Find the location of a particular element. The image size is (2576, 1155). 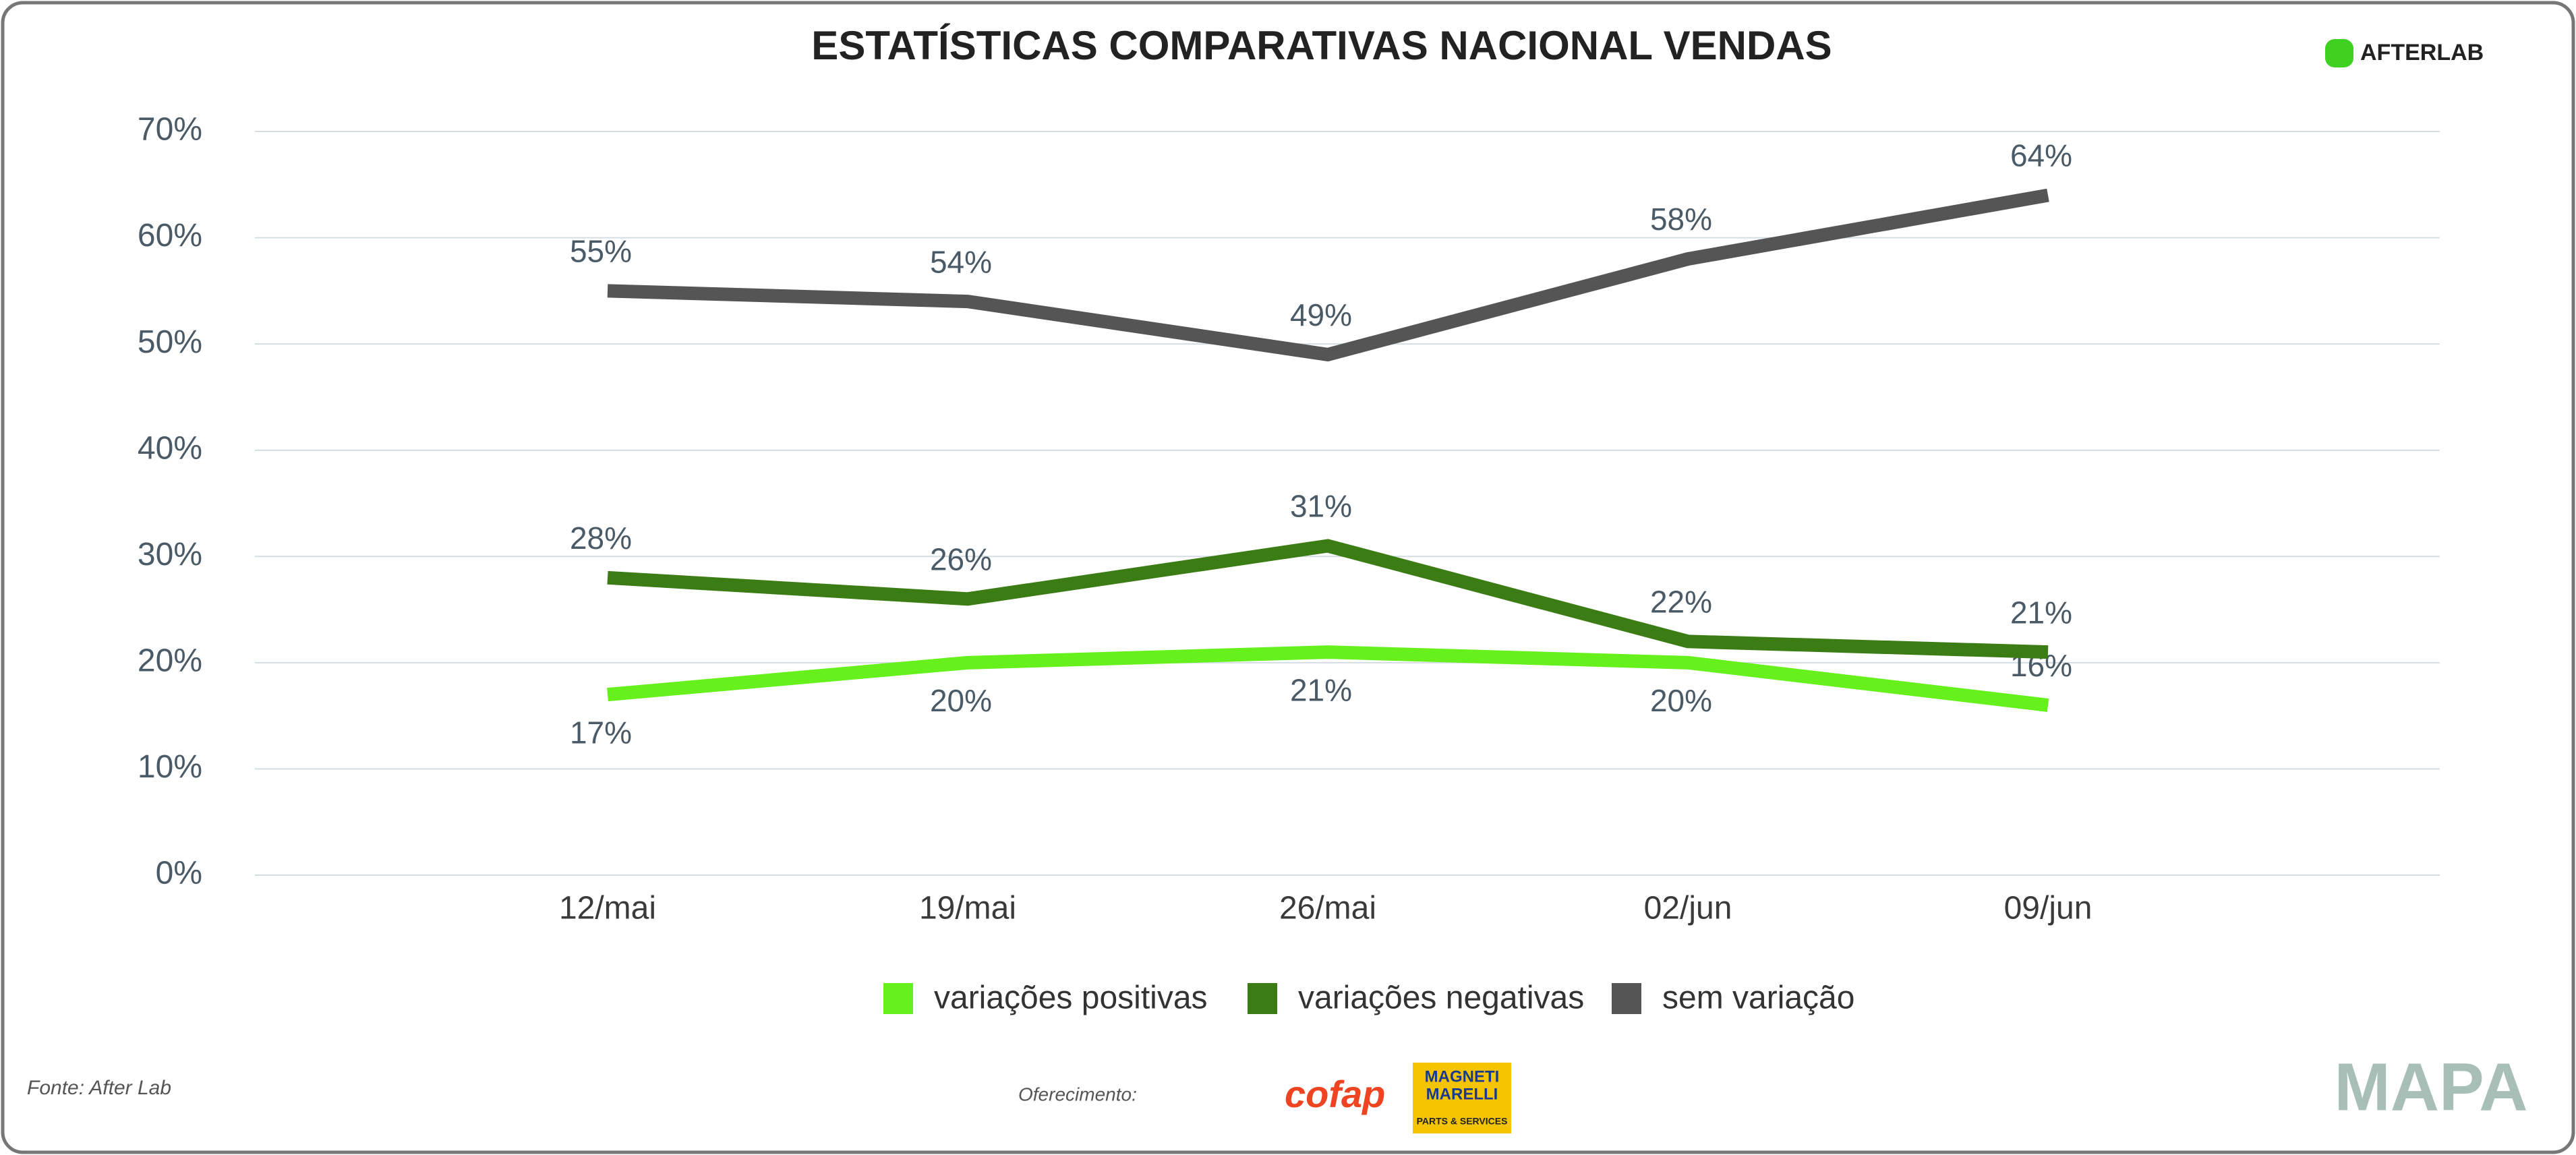

y-tick-label: 60% is located at coordinates (170, 236).